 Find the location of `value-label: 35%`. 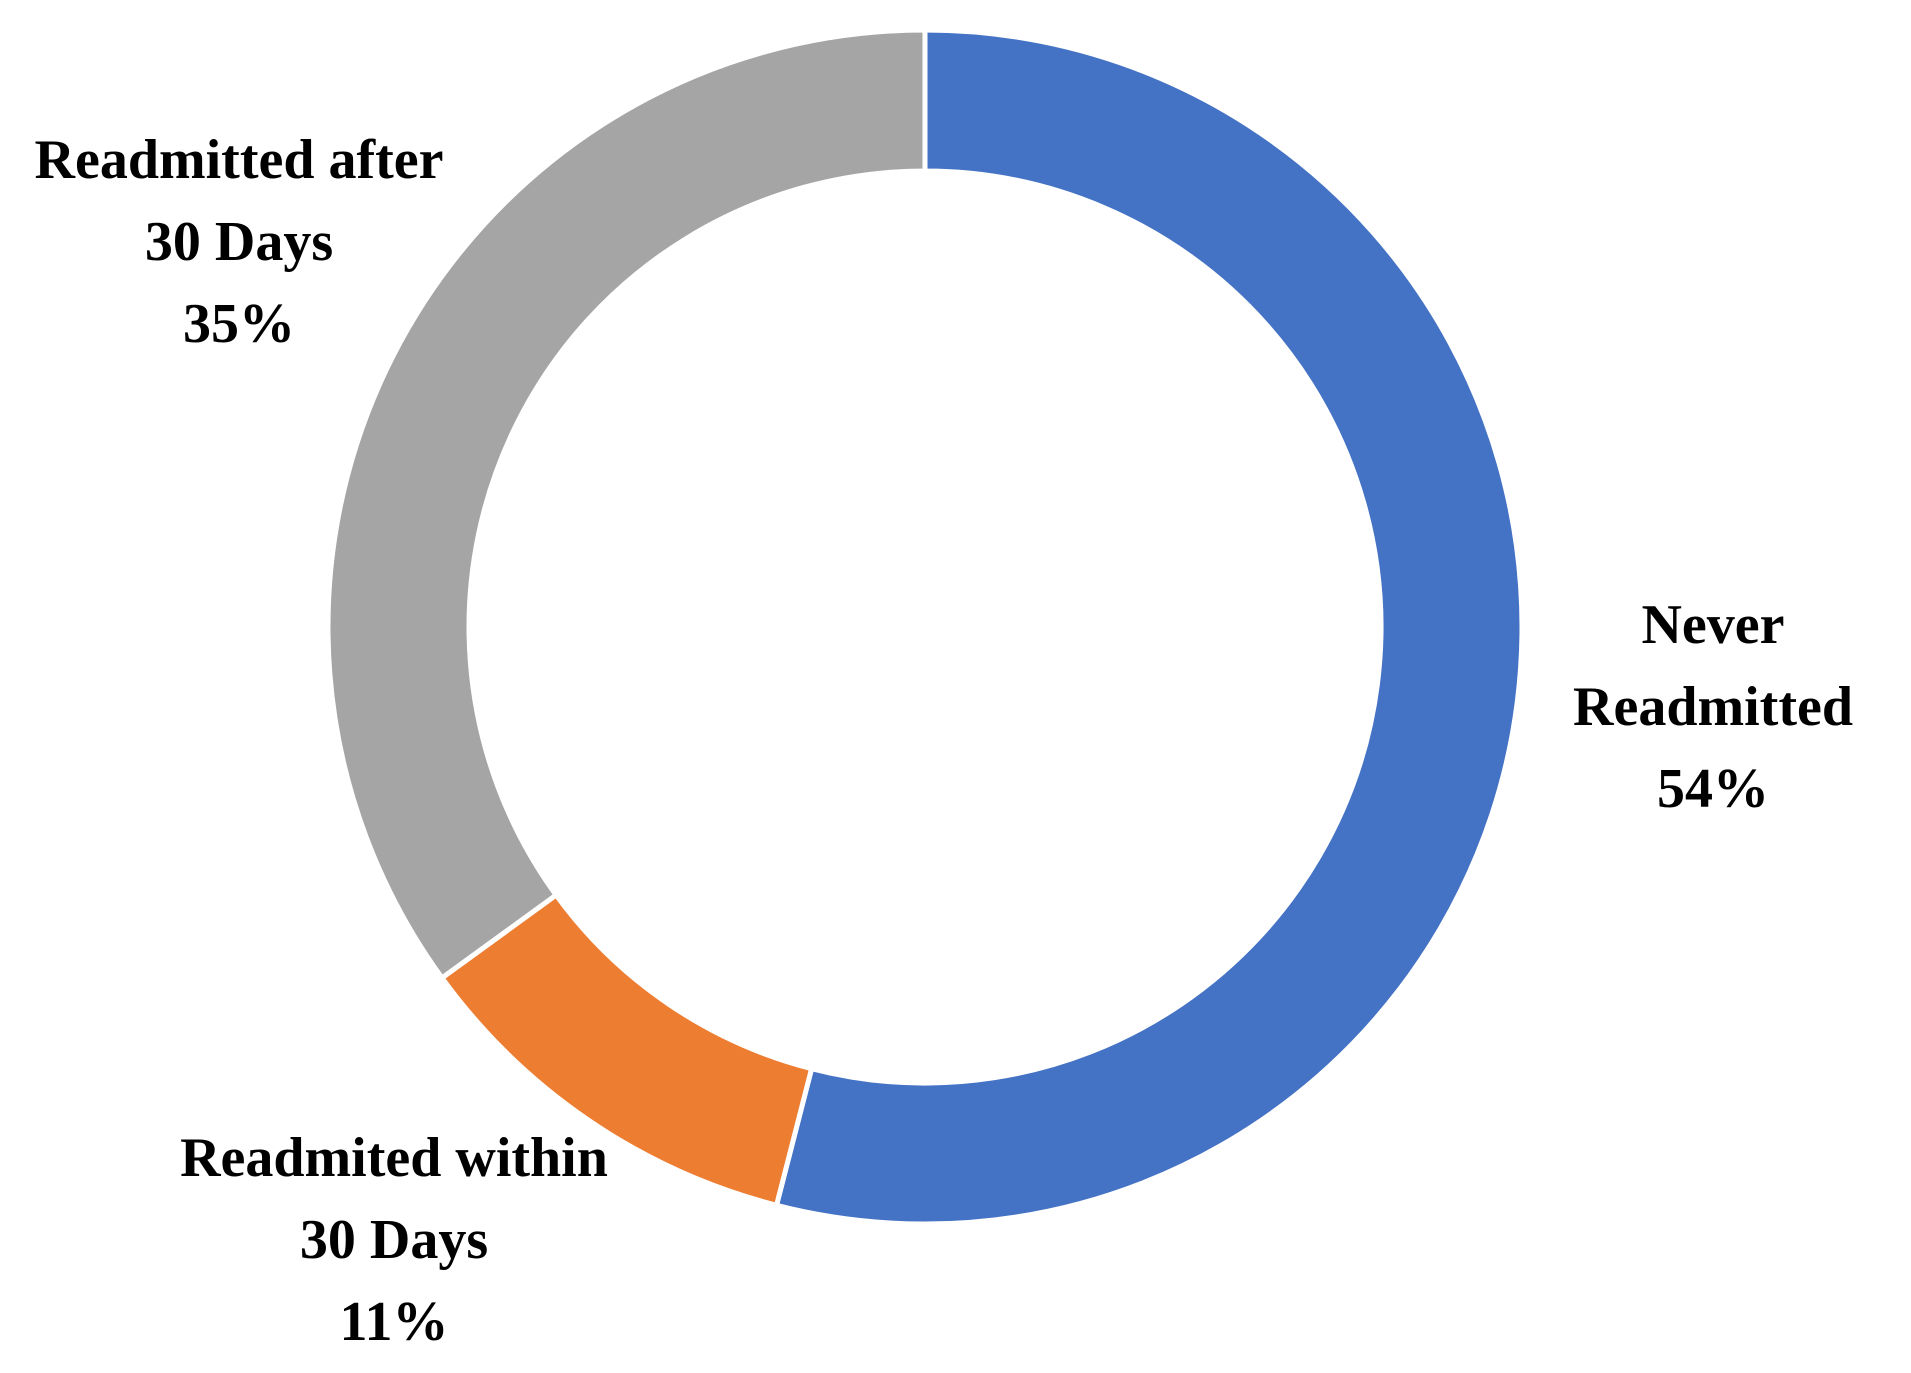

value-label: 35% is located at coordinates (239, 324).